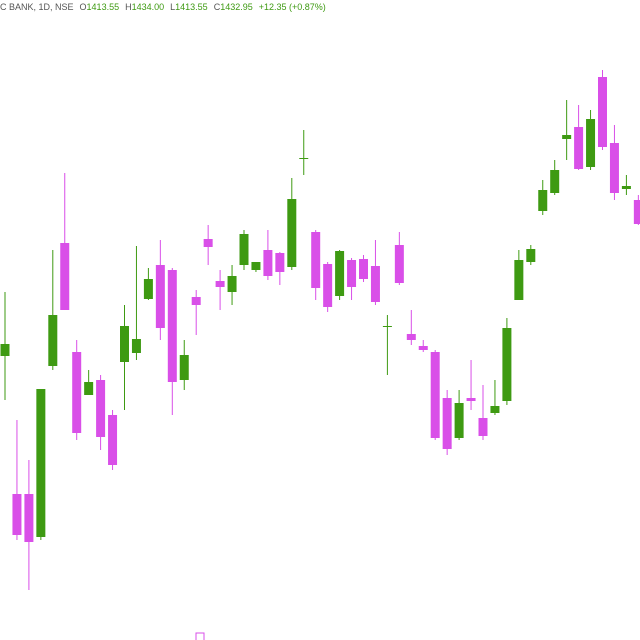  Describe the element at coordinates (217, 7) in the screenshot. I see `ohlc-label: C` at that location.